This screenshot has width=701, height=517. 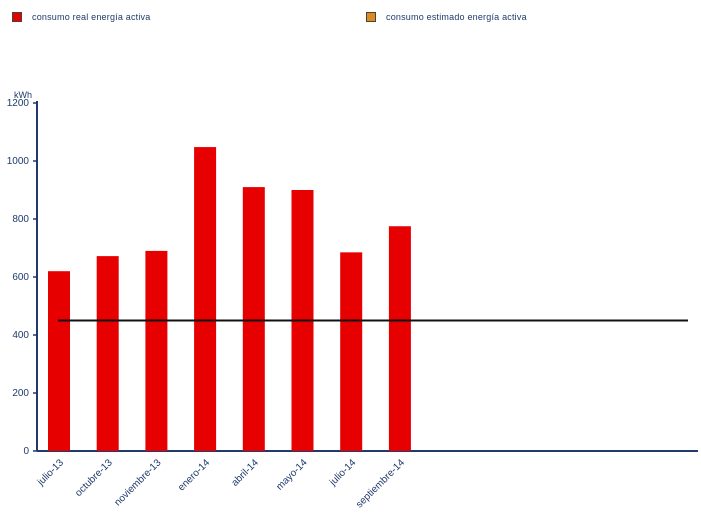 I want to click on y-tick-label: 800, so click(x=20, y=219).